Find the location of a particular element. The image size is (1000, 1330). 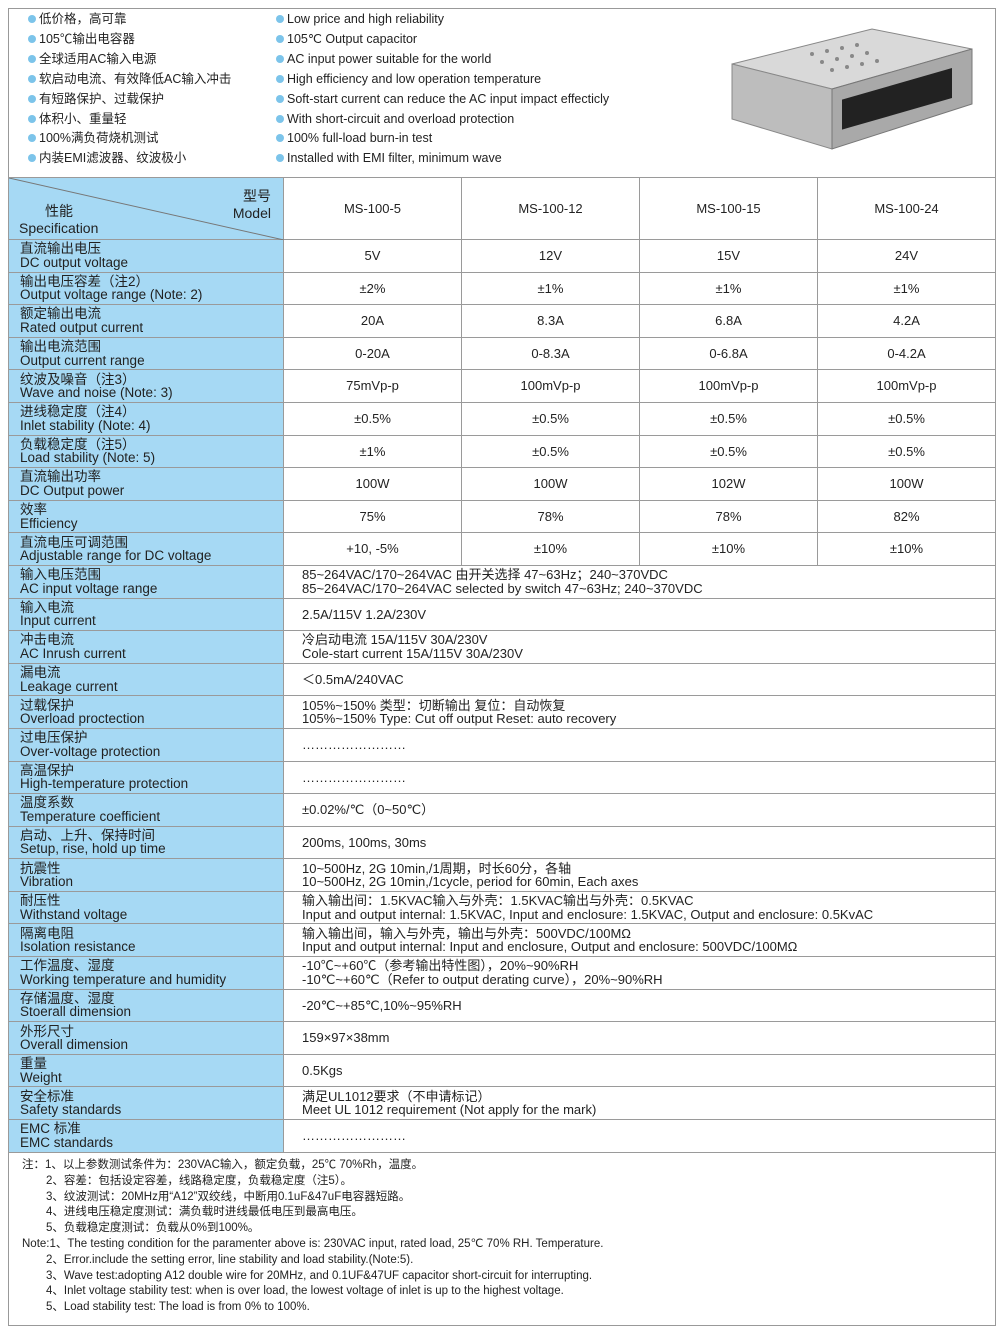

spec-label-cn: 过电压保护 is located at coordinates (54, 738).